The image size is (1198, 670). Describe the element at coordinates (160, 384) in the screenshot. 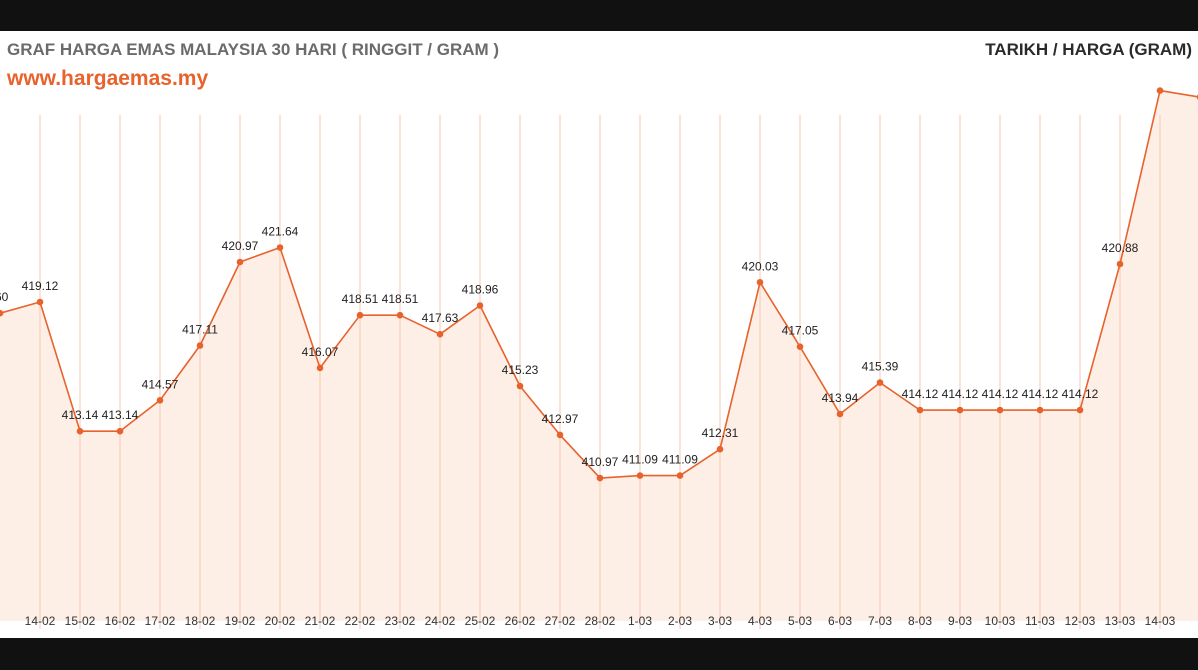

I see `data-label: 414.57` at that location.